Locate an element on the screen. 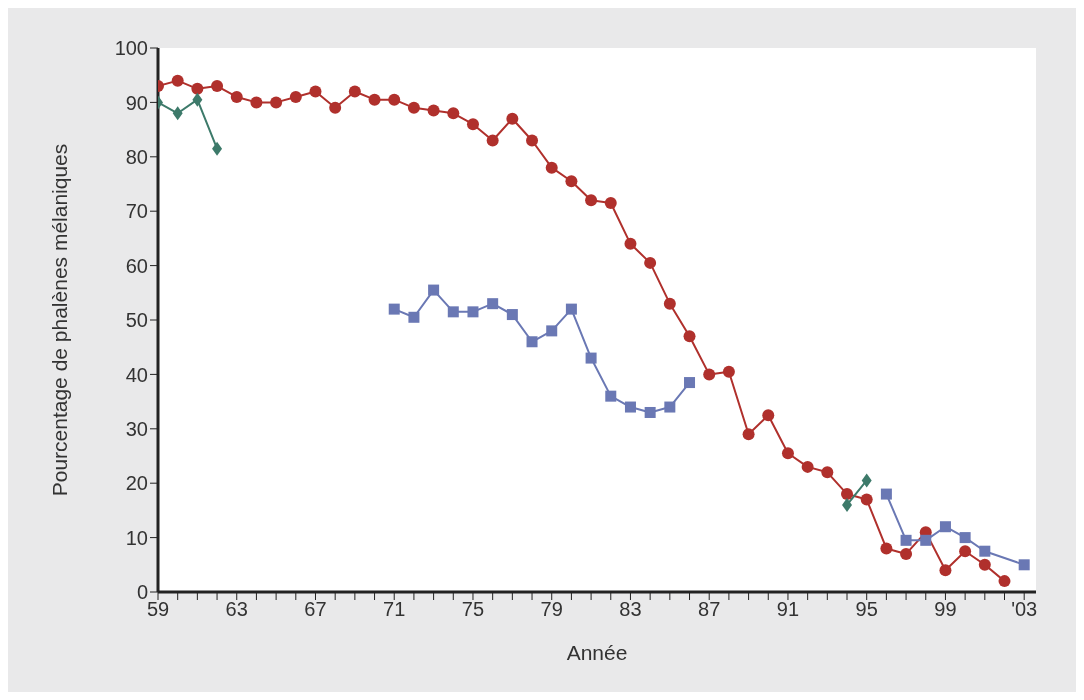 The height and width of the screenshot is (700, 1084). x-tick-label: 87 is located at coordinates (709, 609).